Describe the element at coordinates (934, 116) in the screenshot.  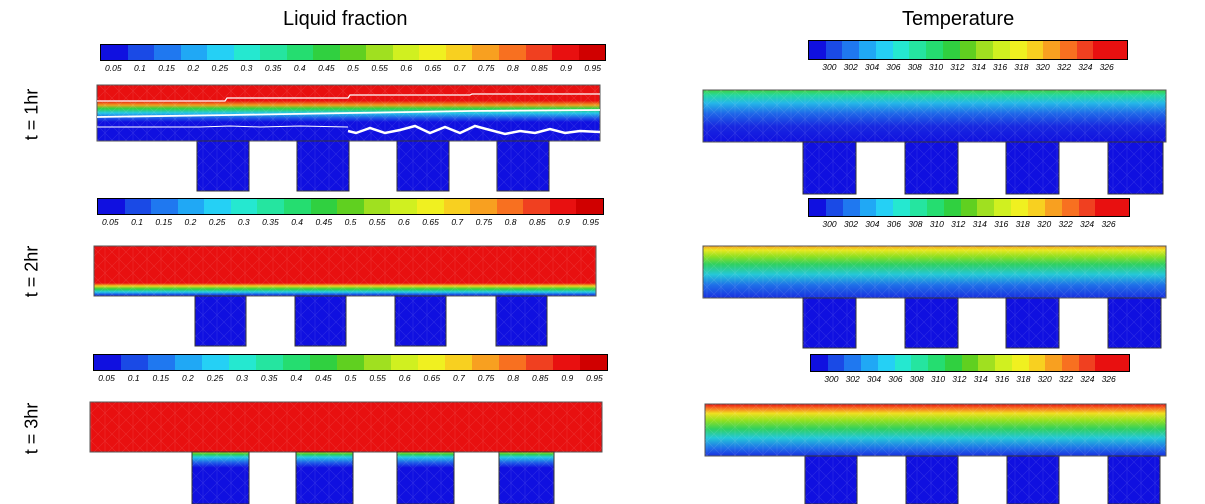
I see `temp-1hr-channel-mesh` at that location.